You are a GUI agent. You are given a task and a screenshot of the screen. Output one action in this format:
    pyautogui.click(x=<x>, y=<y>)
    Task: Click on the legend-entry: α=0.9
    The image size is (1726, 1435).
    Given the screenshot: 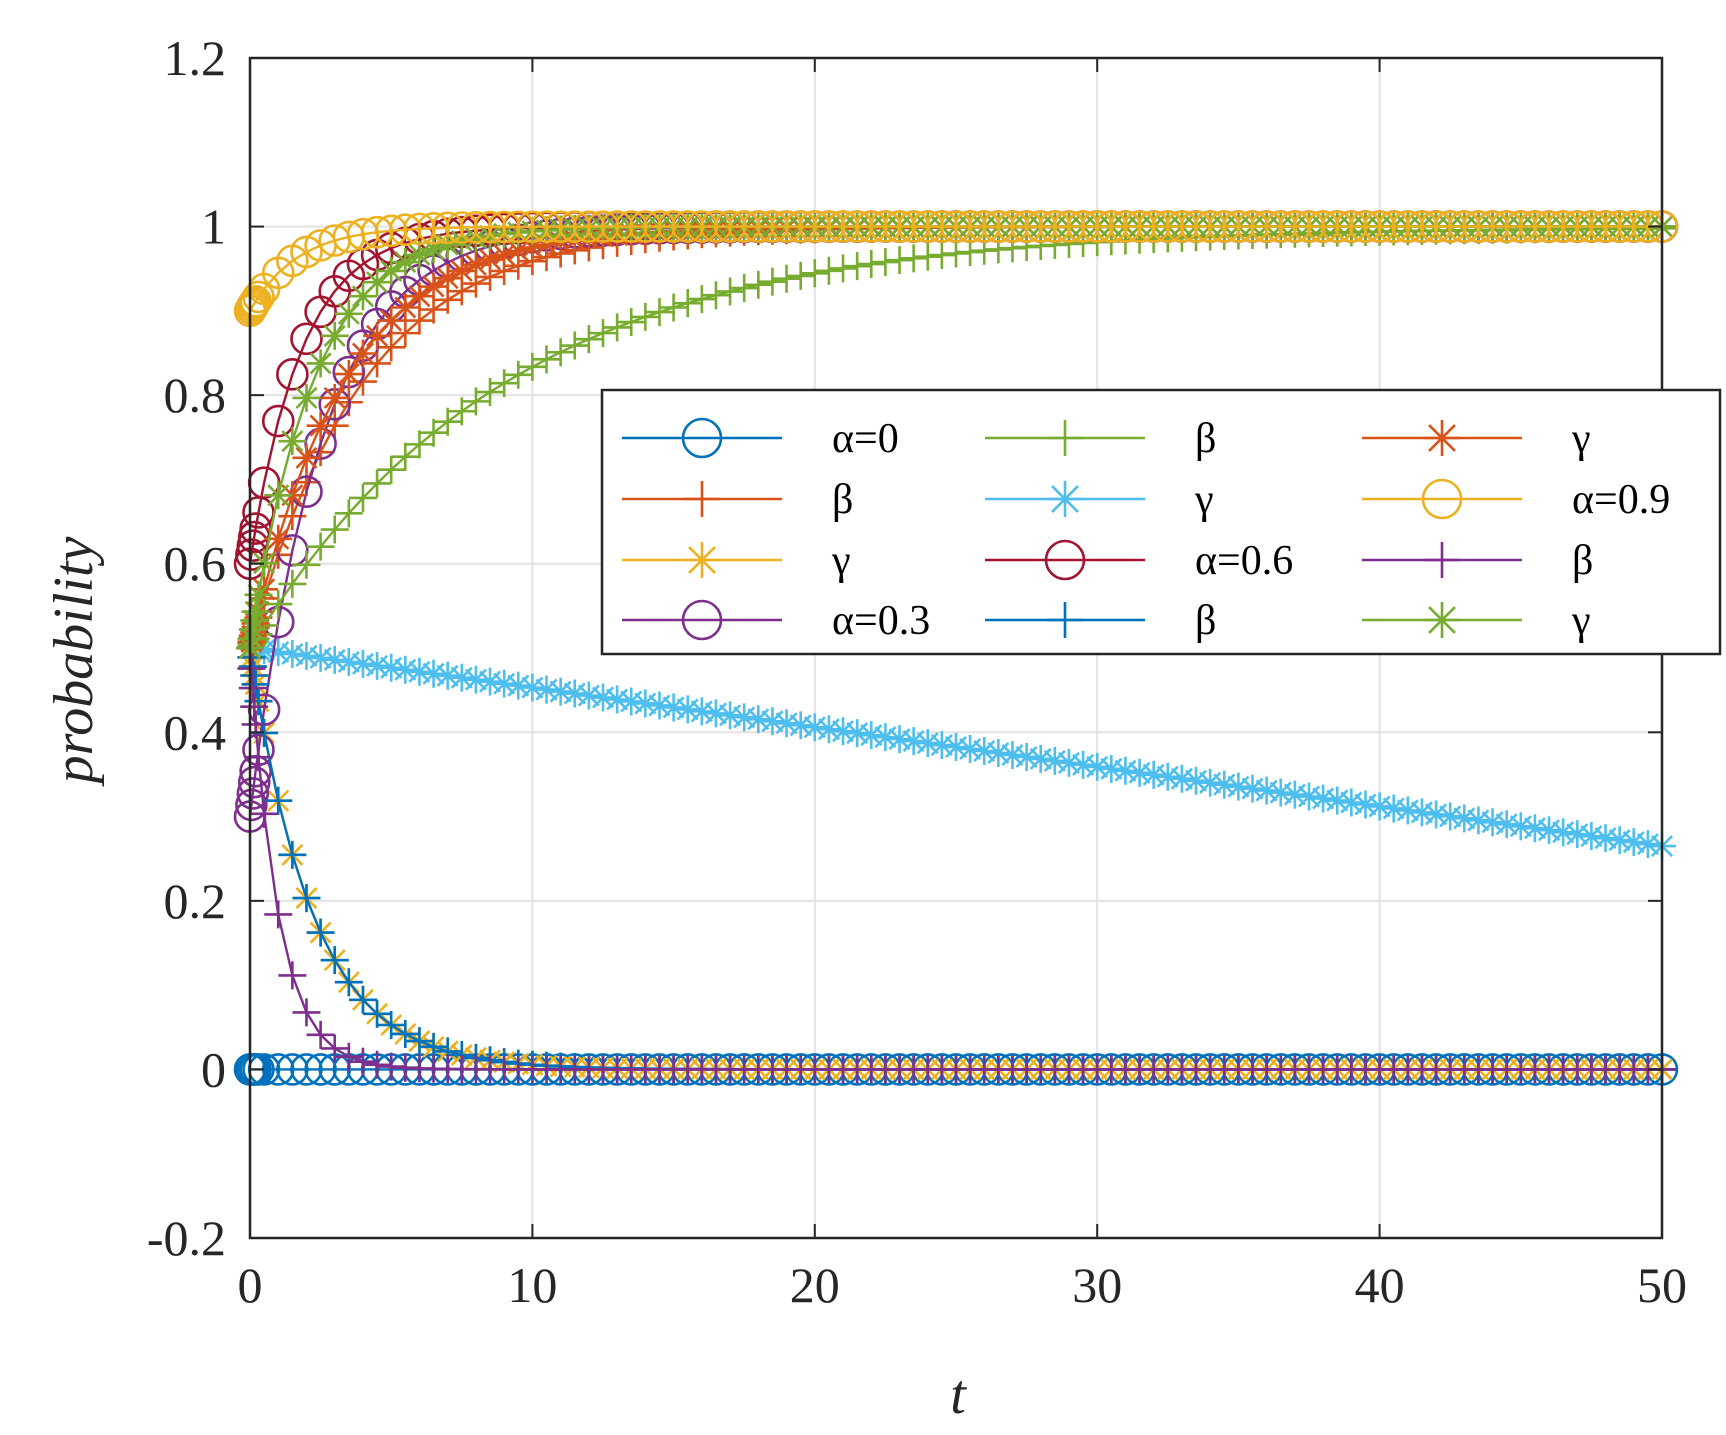 What is the action you would take?
    pyautogui.click(x=1516, y=500)
    